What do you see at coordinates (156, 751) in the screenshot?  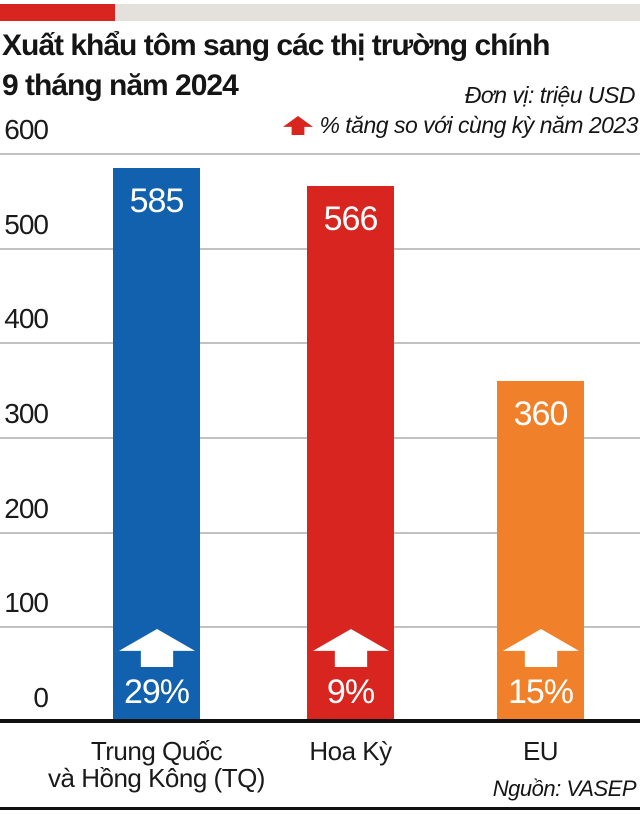 I see `x-axis-category-line: Trung Quốc` at bounding box center [156, 751].